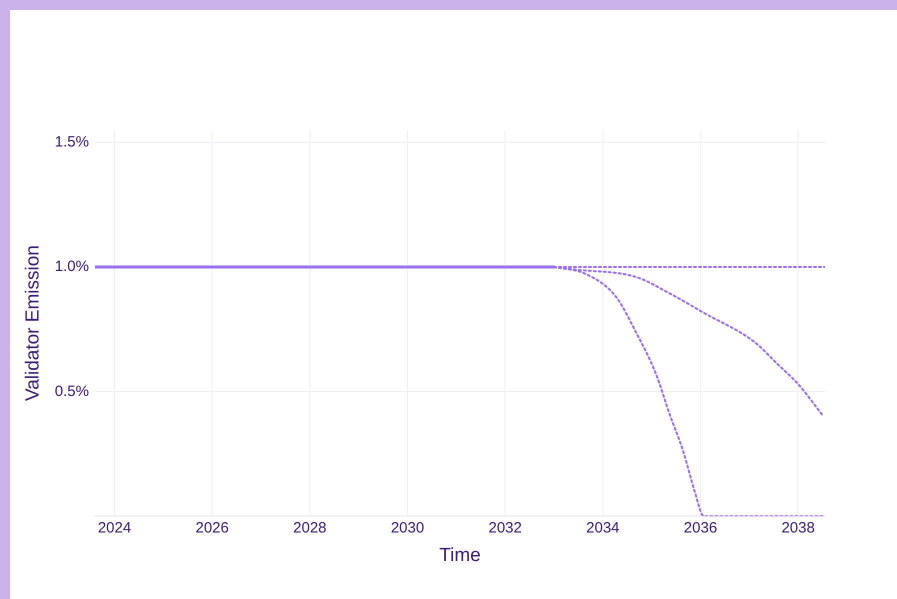  I want to click on y-tick-label: 1.0%, so click(71, 267).